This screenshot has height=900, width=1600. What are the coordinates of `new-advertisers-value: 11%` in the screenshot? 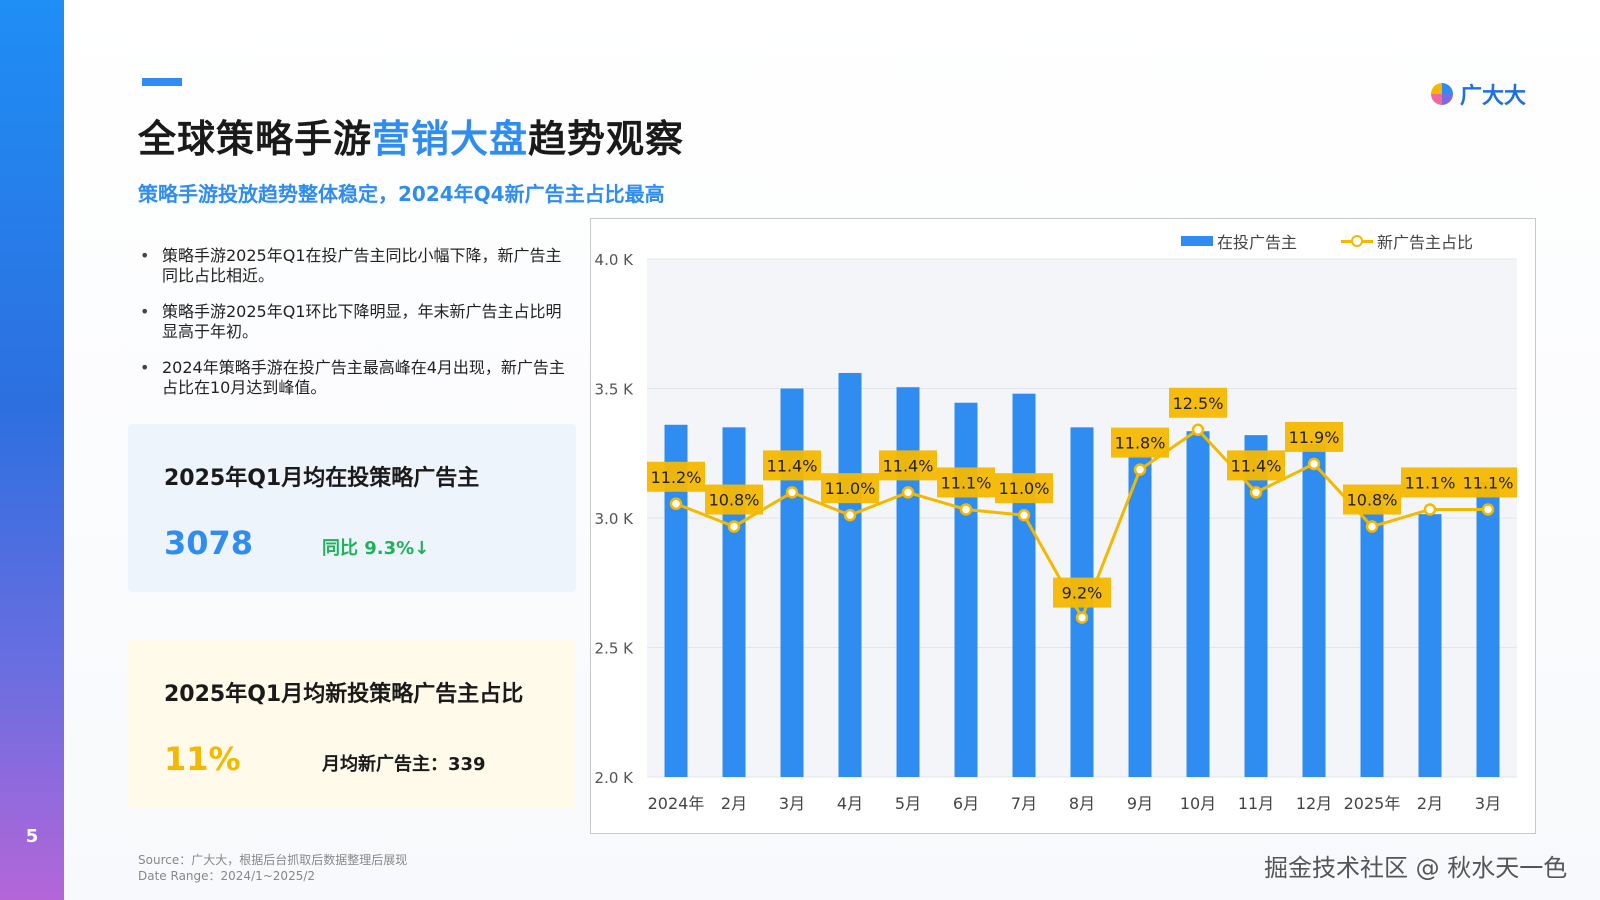 It's located at (202, 759).